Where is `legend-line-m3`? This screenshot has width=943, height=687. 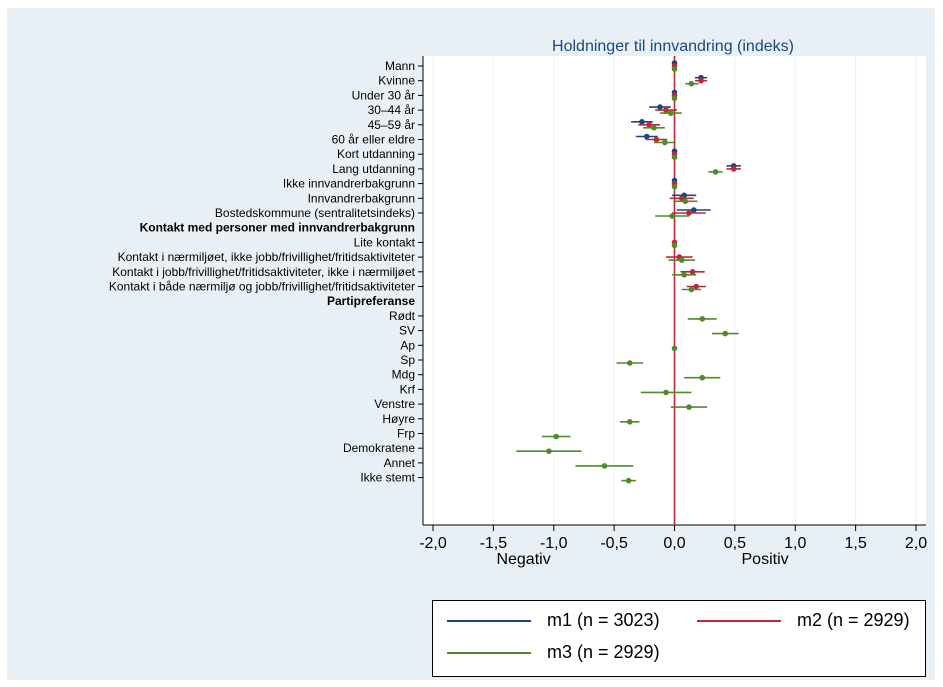 legend-line-m3 is located at coordinates (489, 653).